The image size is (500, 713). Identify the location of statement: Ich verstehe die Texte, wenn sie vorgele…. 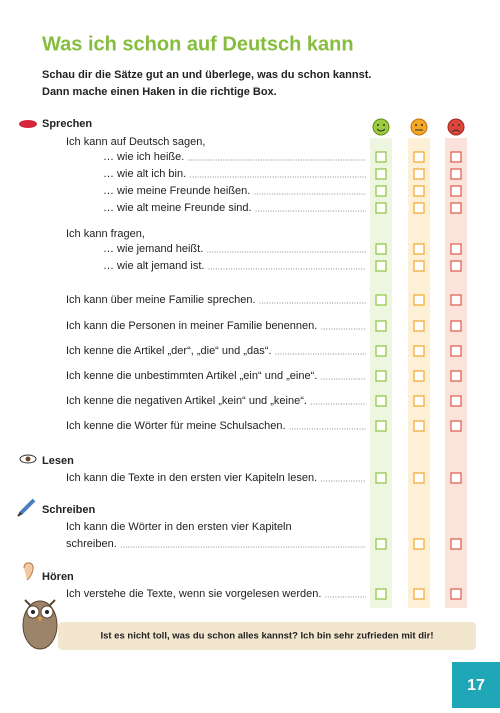
(193, 594).